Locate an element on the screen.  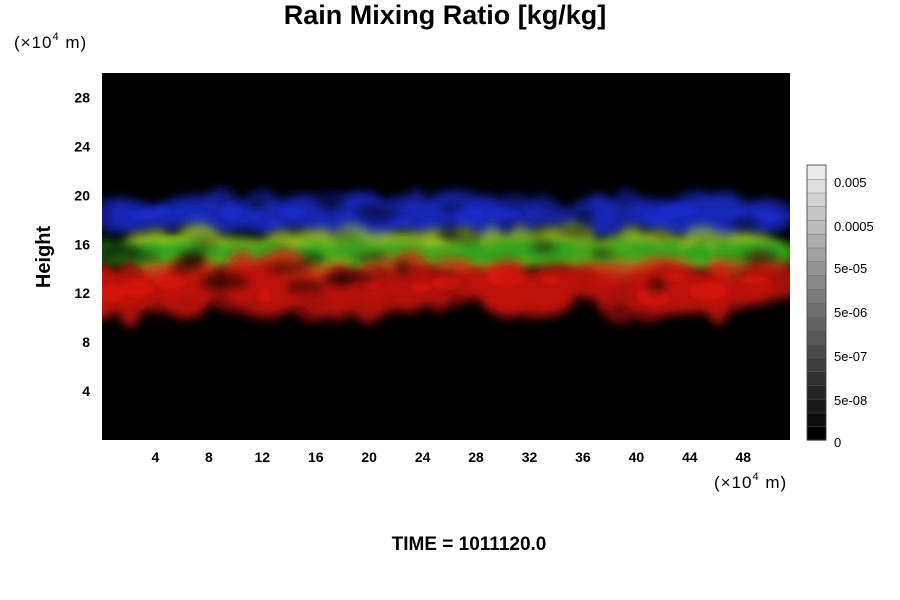
x-tick-labels: 4 8 12 16 20 24 28 32 36 40 44 48 is located at coordinates (452, 457).